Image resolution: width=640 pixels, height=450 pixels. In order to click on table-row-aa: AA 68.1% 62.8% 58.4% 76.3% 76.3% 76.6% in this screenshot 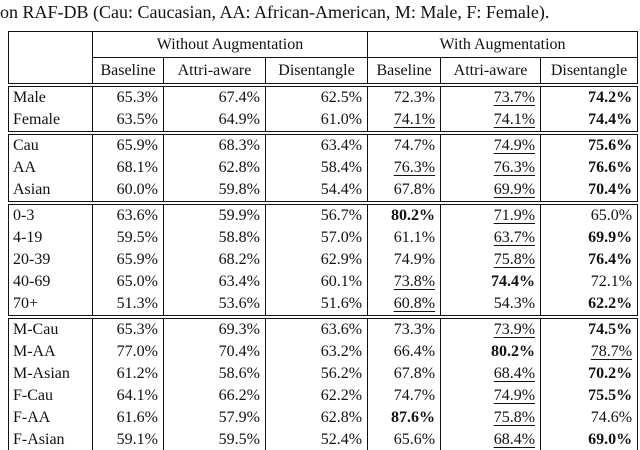, I will do `click(323, 168)`.